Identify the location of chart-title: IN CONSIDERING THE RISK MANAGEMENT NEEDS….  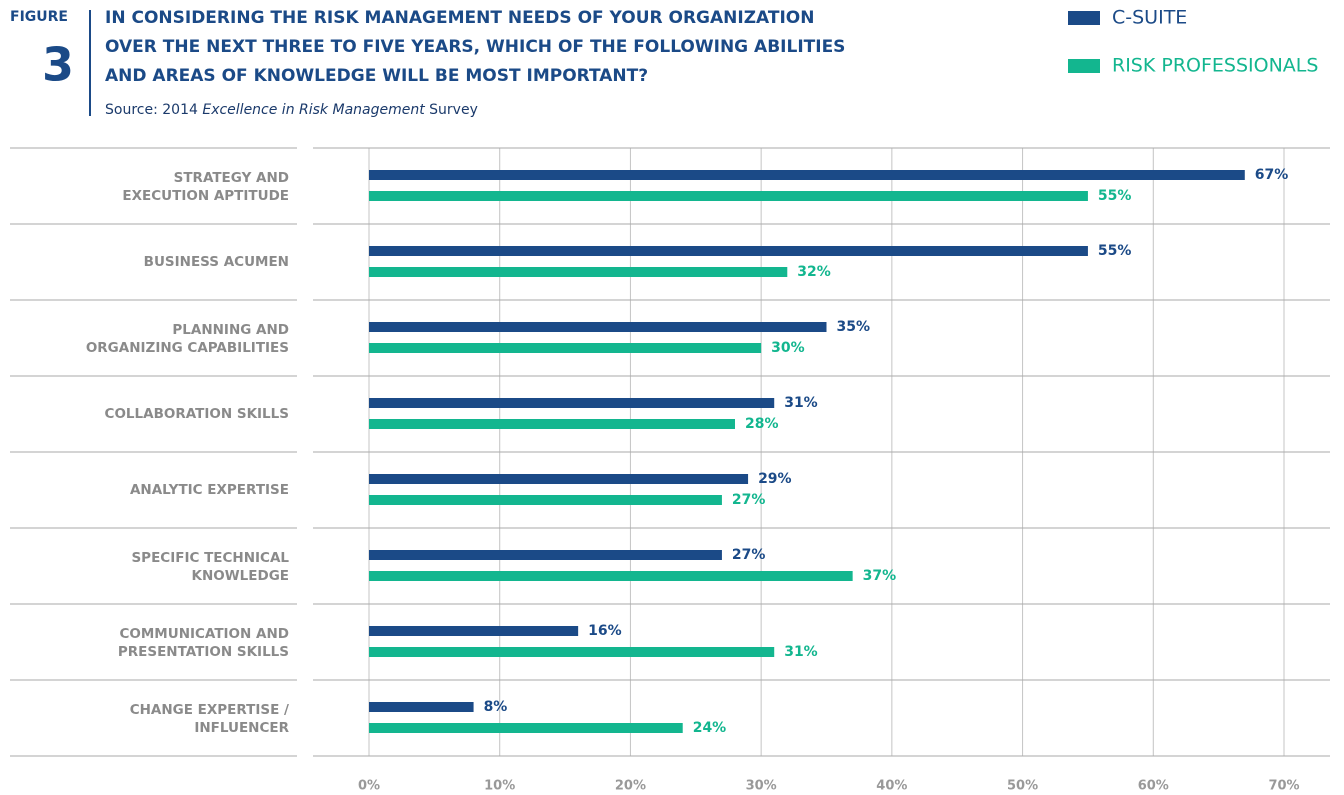
(459, 18).